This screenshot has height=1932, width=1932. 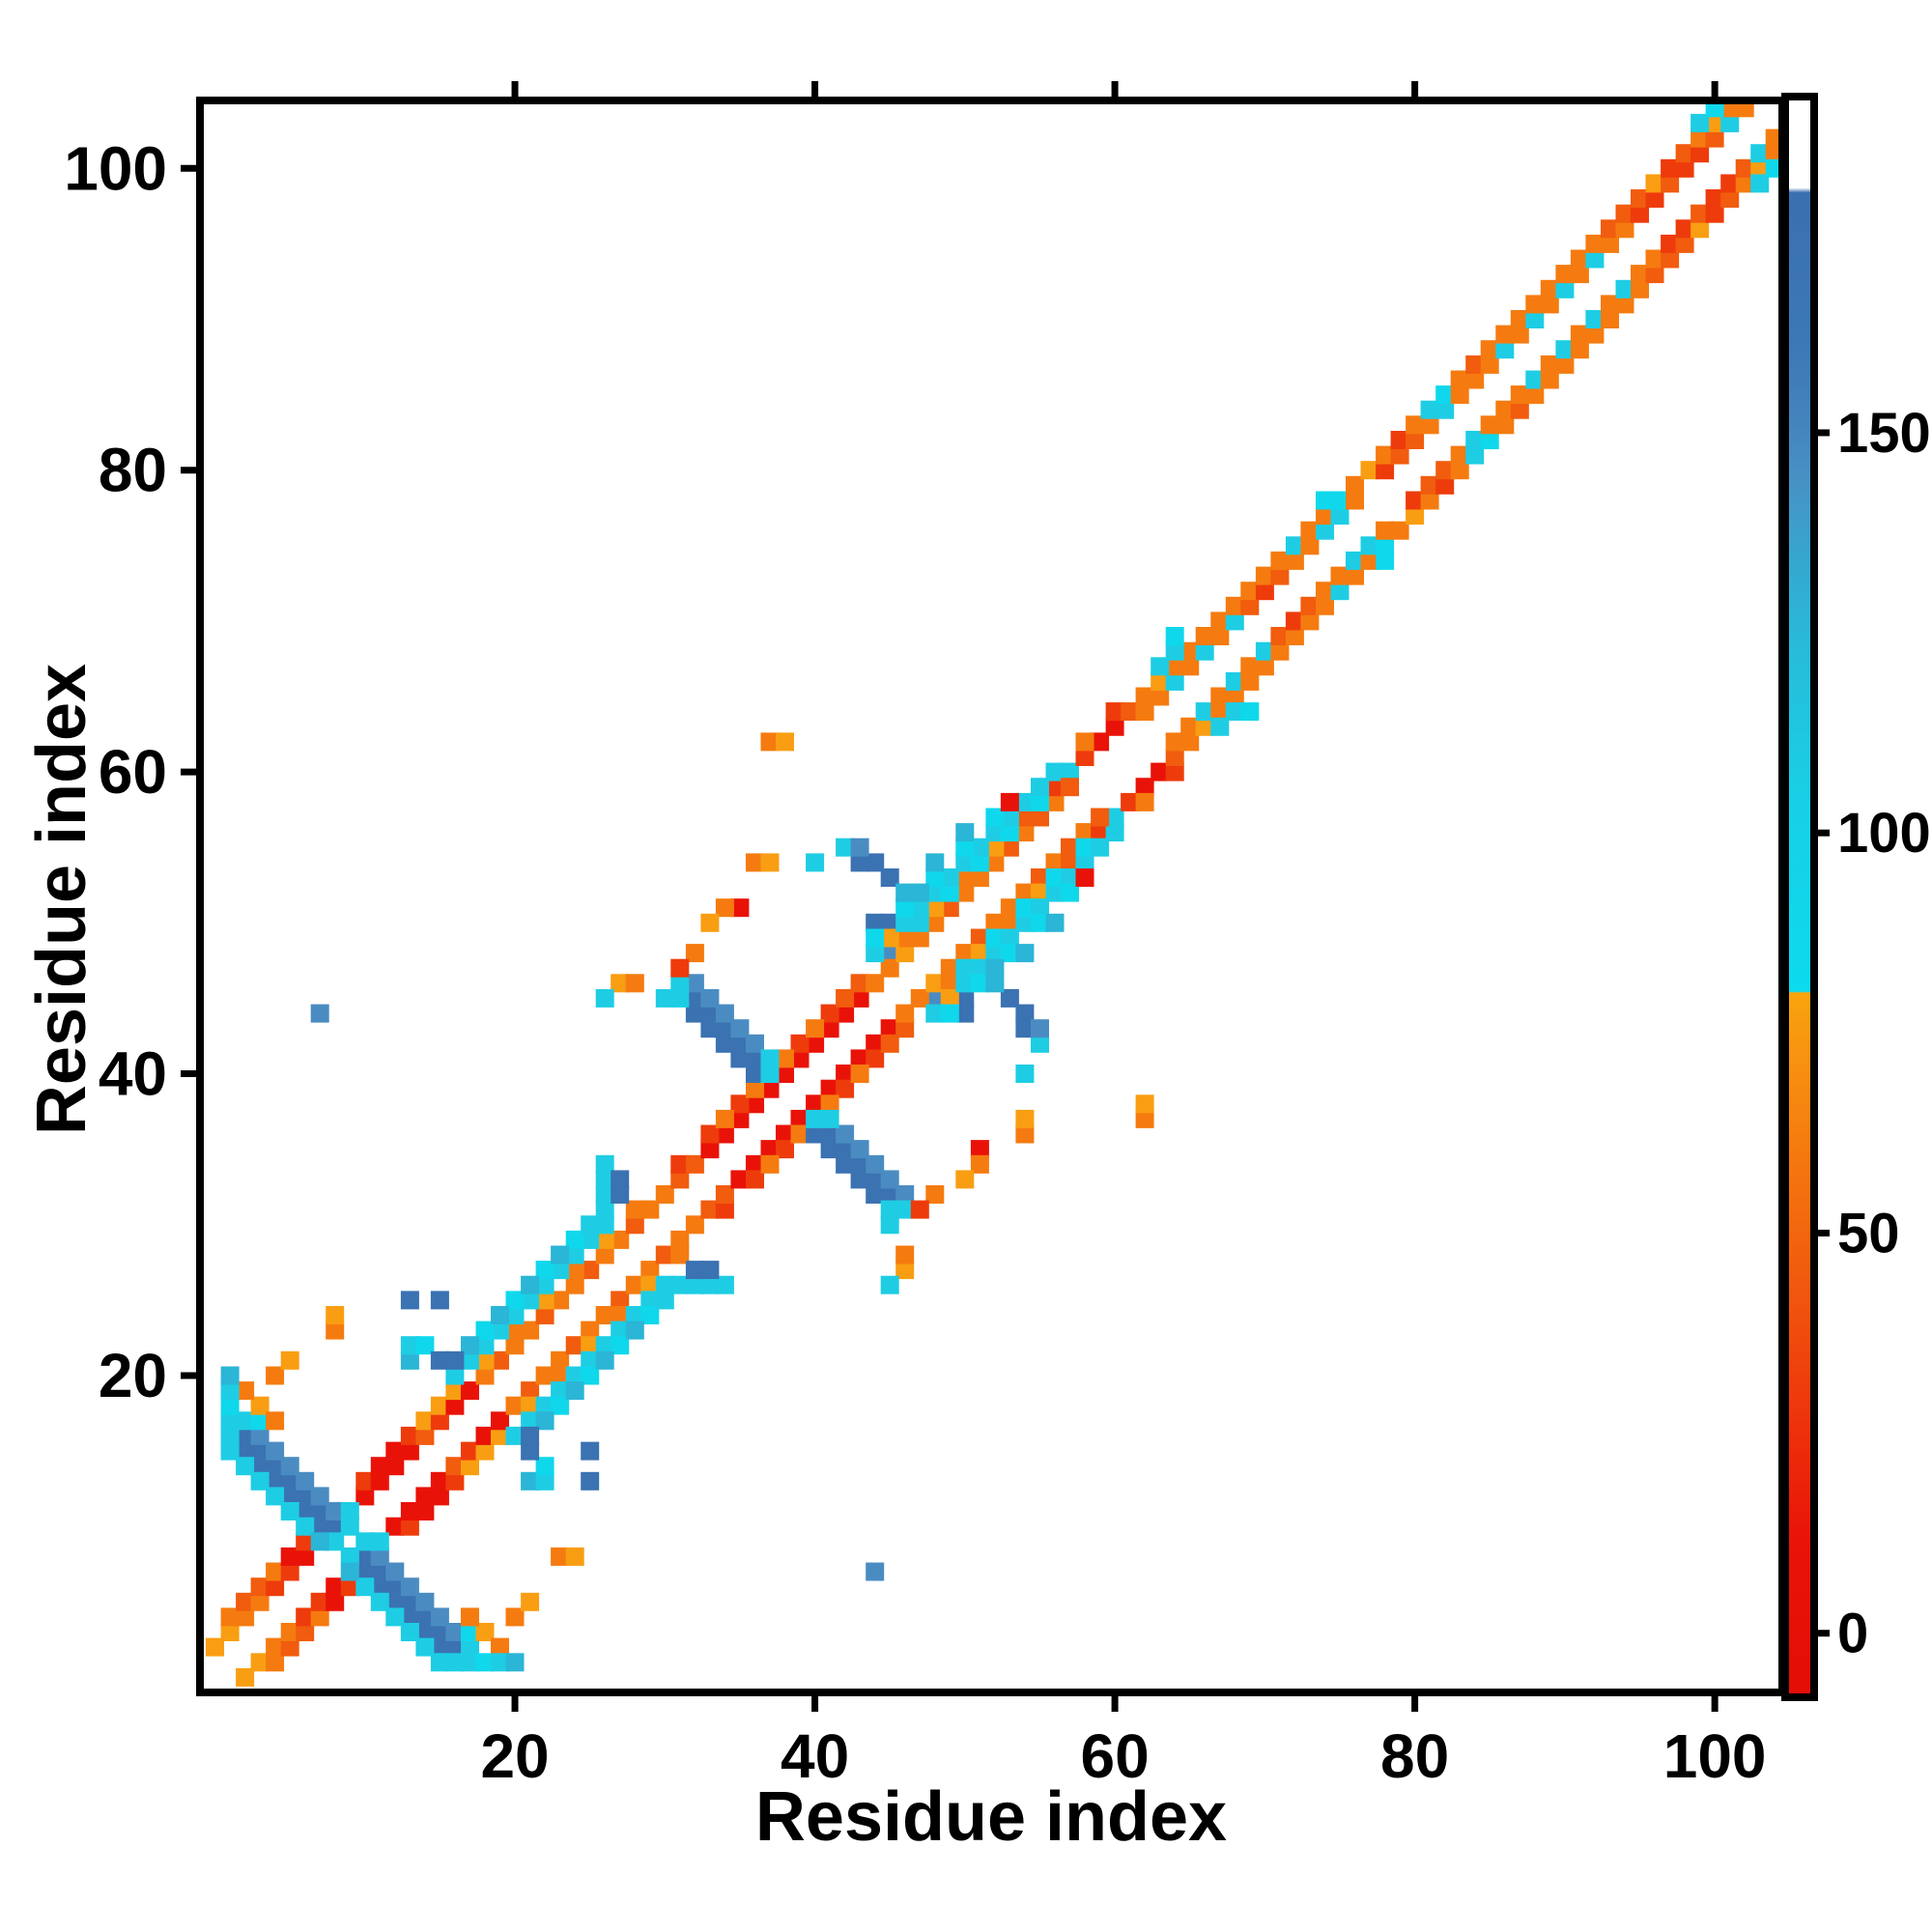 I want to click on y-tick-label: 80, so click(x=133, y=470).